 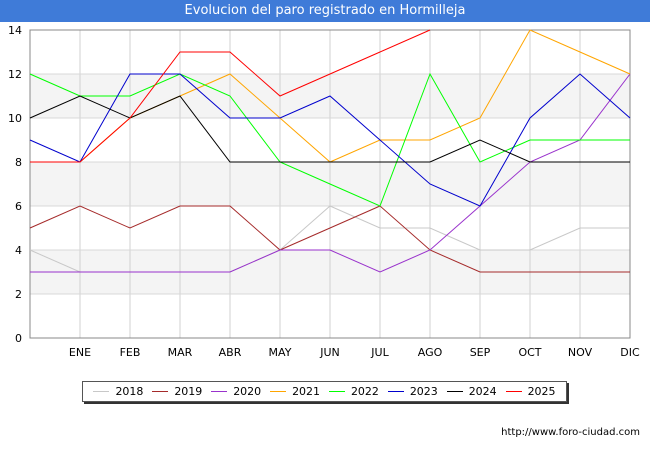 What do you see at coordinates (15, 74) in the screenshot?
I see `y-tick-label: 12` at bounding box center [15, 74].